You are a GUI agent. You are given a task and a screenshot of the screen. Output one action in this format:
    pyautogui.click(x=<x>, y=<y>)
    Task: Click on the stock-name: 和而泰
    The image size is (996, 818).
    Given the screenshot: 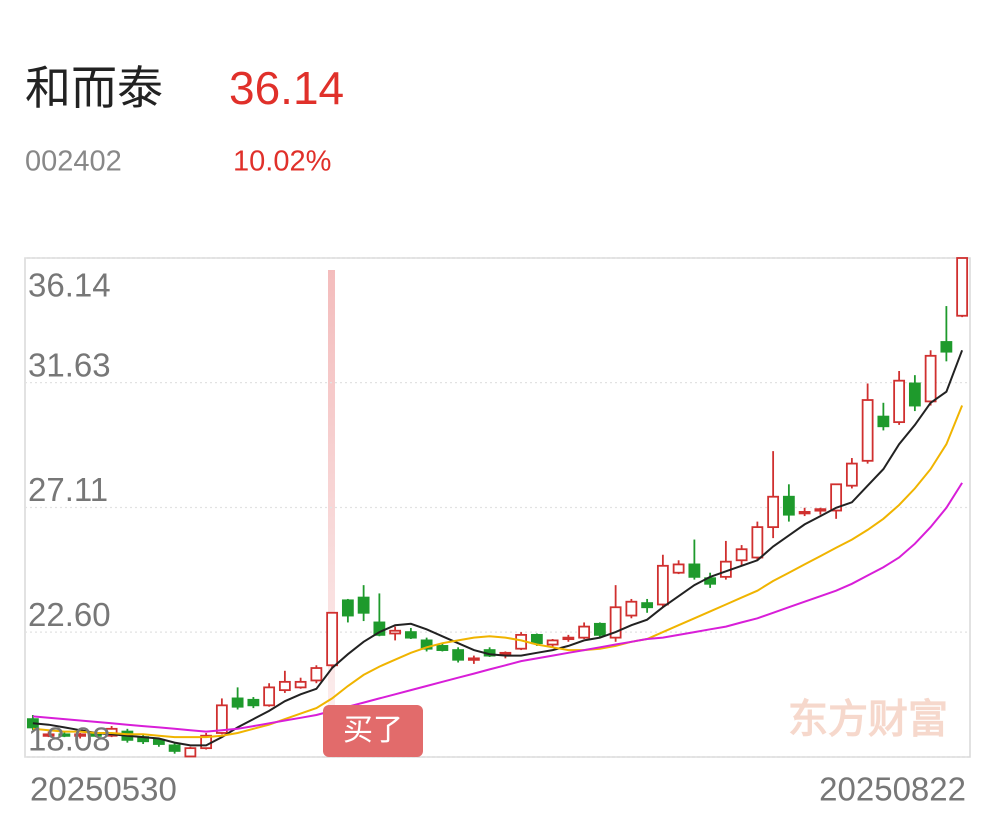 What is the action you would take?
    pyautogui.click(x=94, y=88)
    